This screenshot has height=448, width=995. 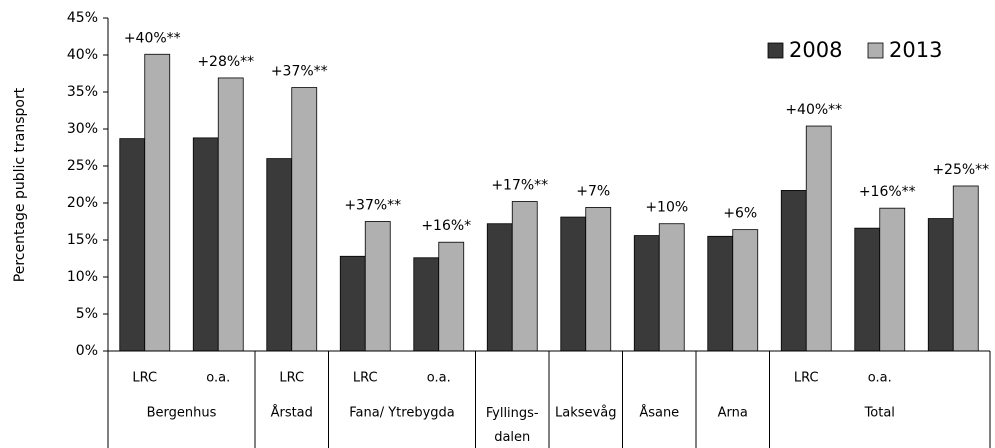 What do you see at coordinates (915, 50) in the screenshot?
I see `legend-label: 2013` at bounding box center [915, 50].